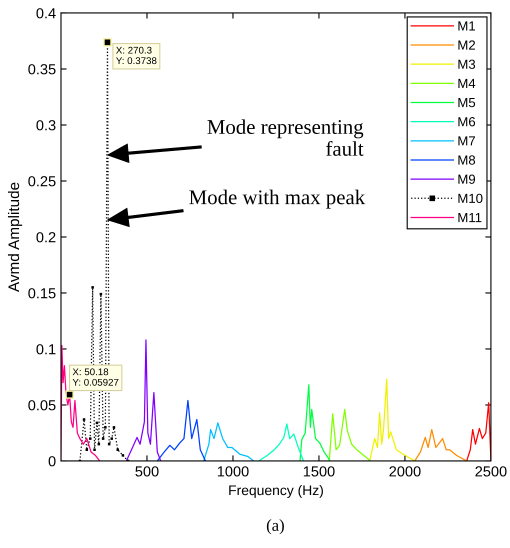  What do you see at coordinates (467, 141) in the screenshot?
I see `legend-label: M7` at bounding box center [467, 141].